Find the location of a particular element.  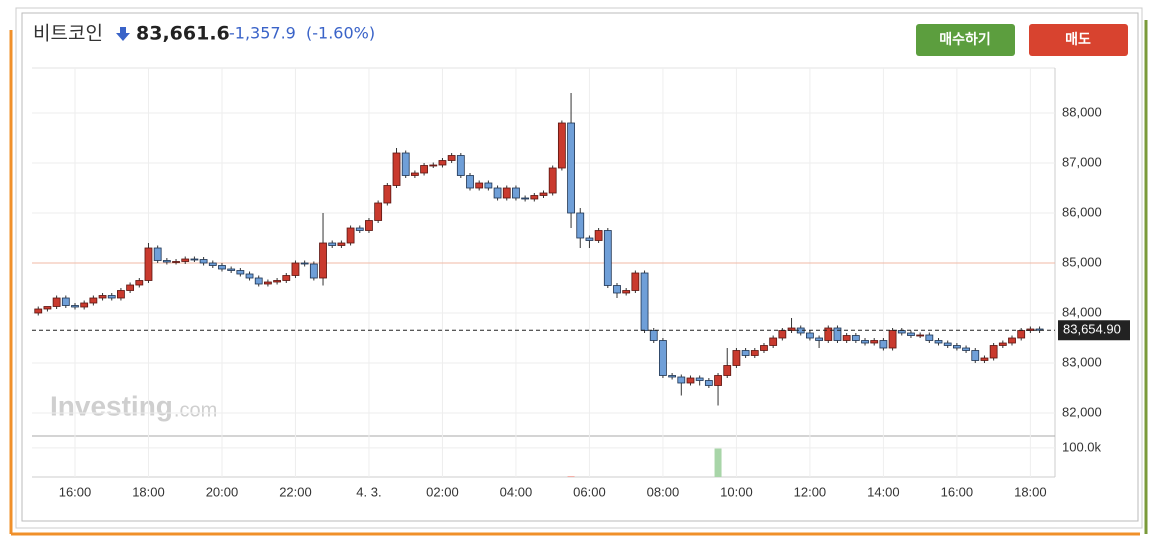

sell-button-bg is located at coordinates (1078, 40).